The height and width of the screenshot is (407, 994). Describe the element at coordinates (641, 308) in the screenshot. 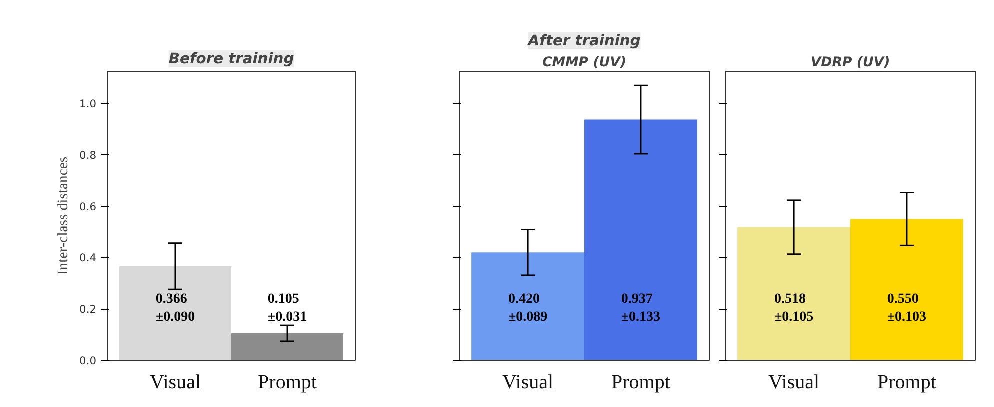

I see `data-label: 0.937 ±0.133` at that location.